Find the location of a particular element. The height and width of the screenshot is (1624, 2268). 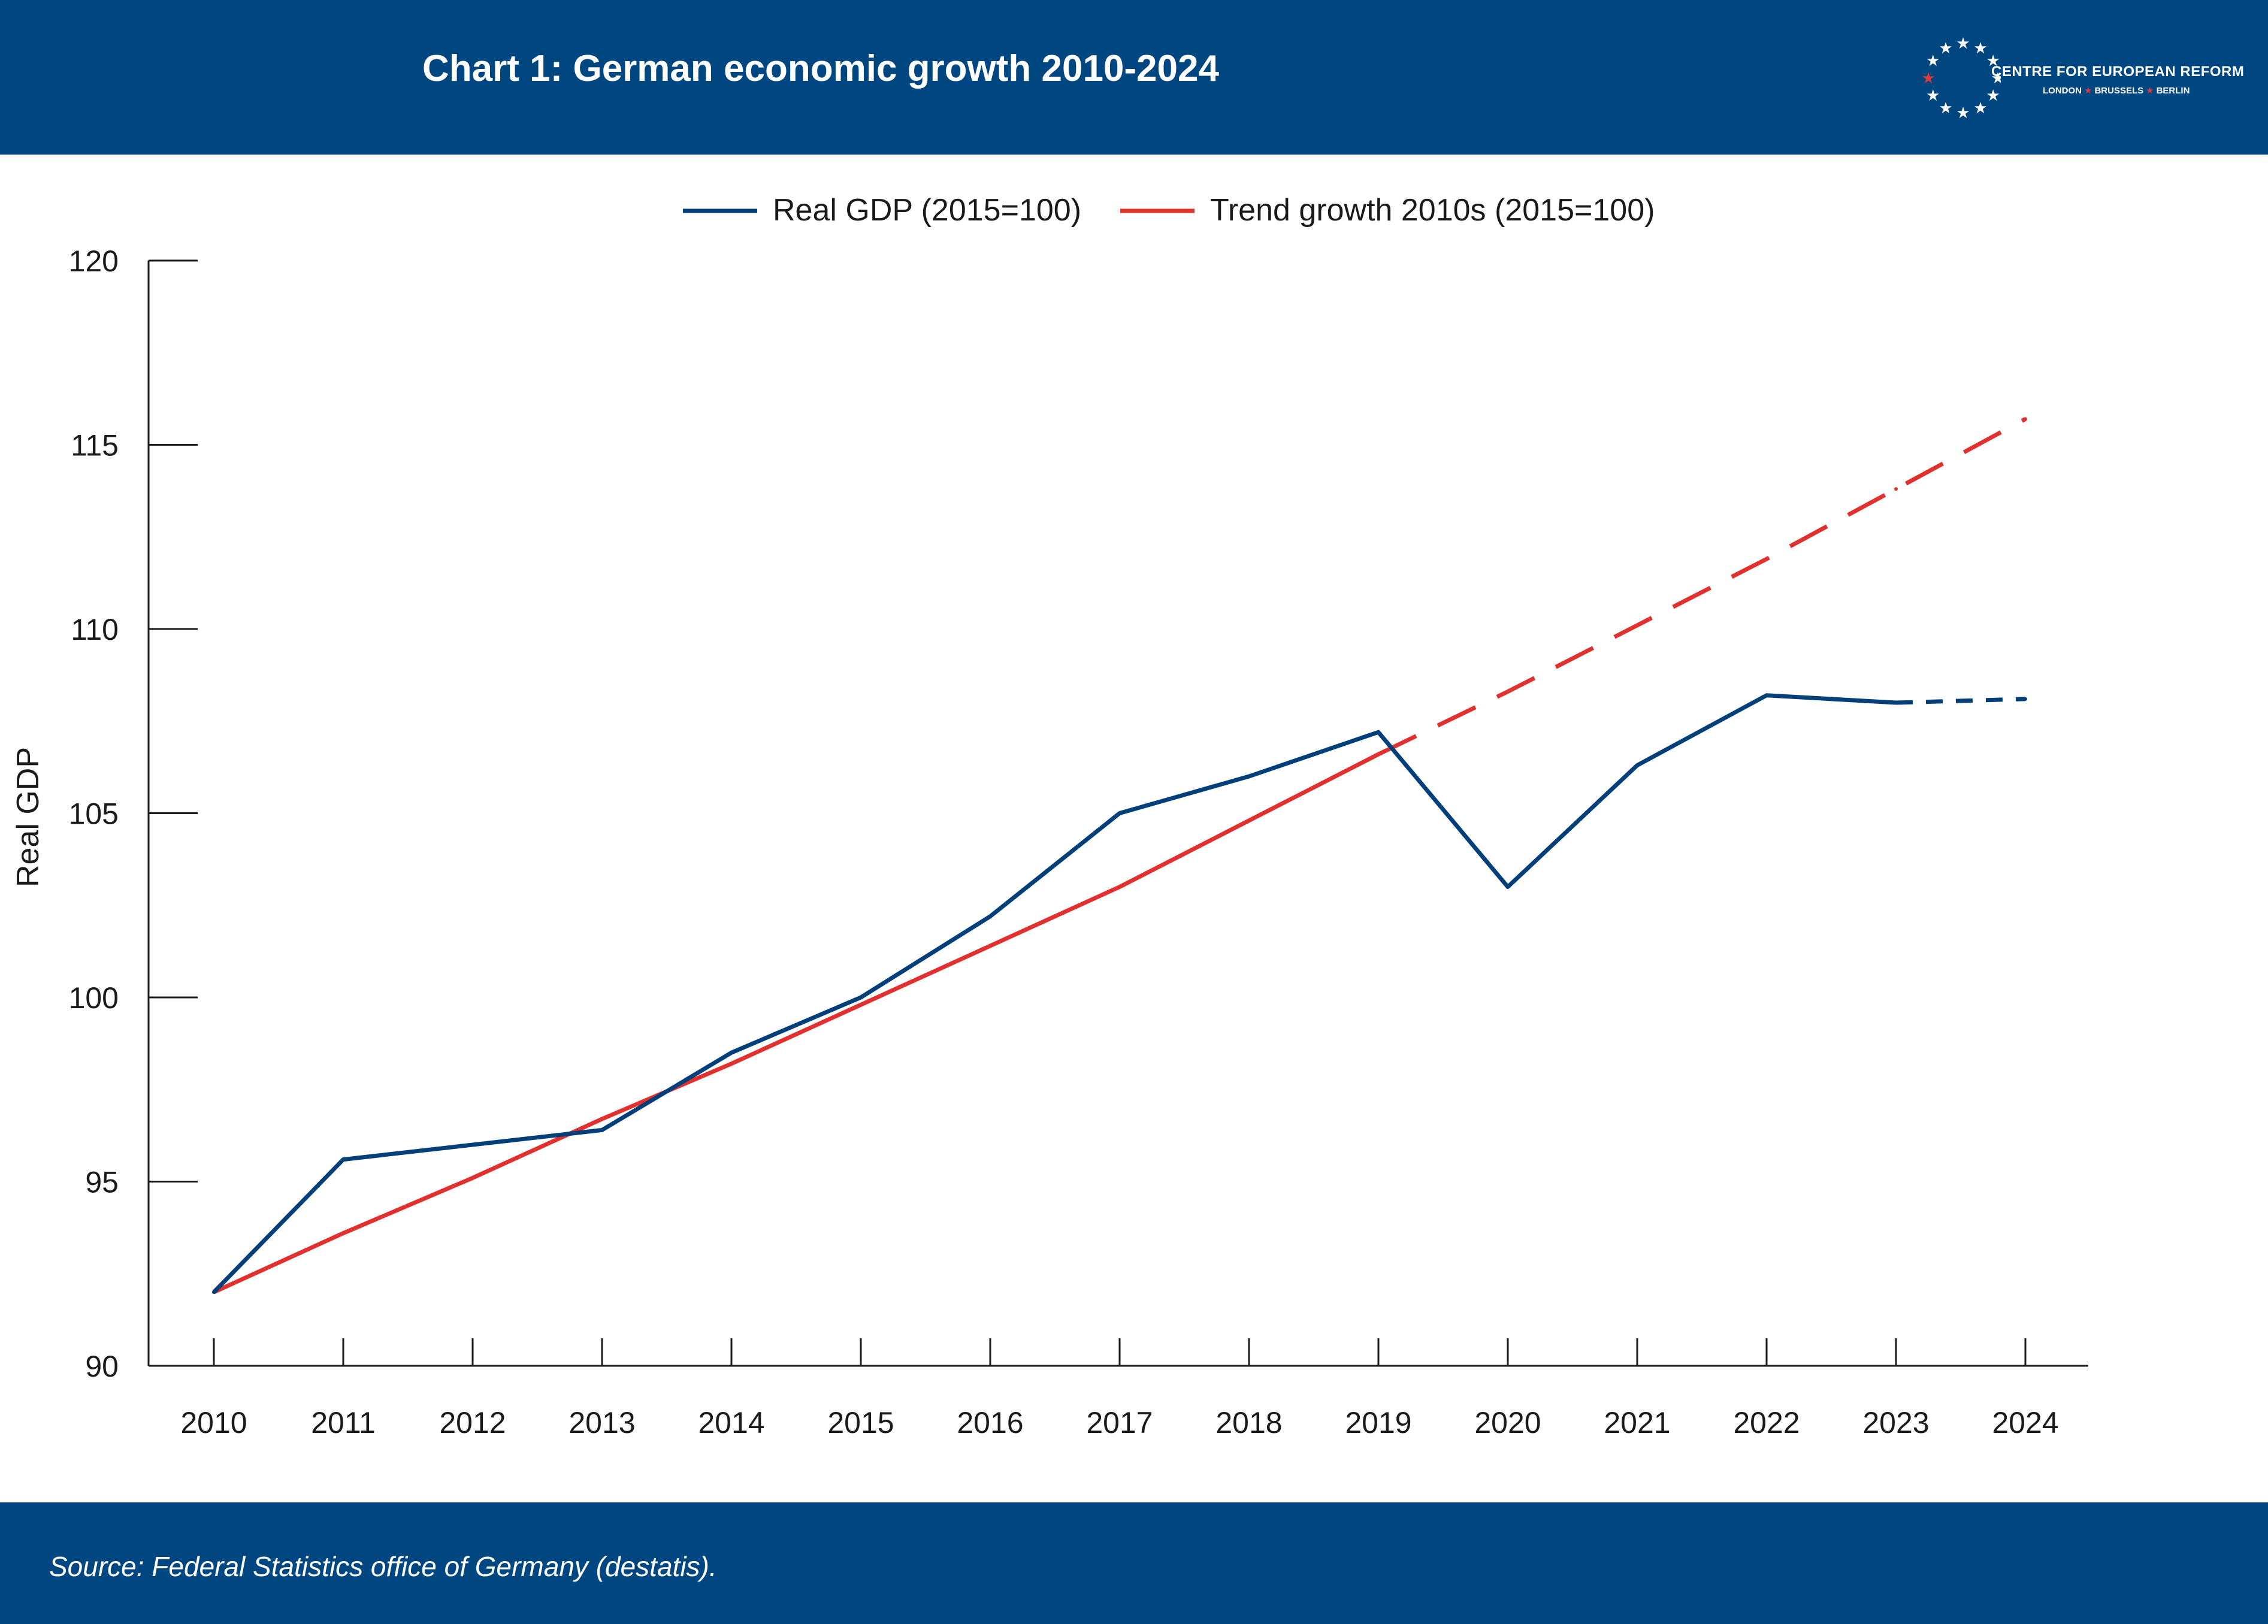

x-tick-label: 2023 is located at coordinates (1895, 1423).